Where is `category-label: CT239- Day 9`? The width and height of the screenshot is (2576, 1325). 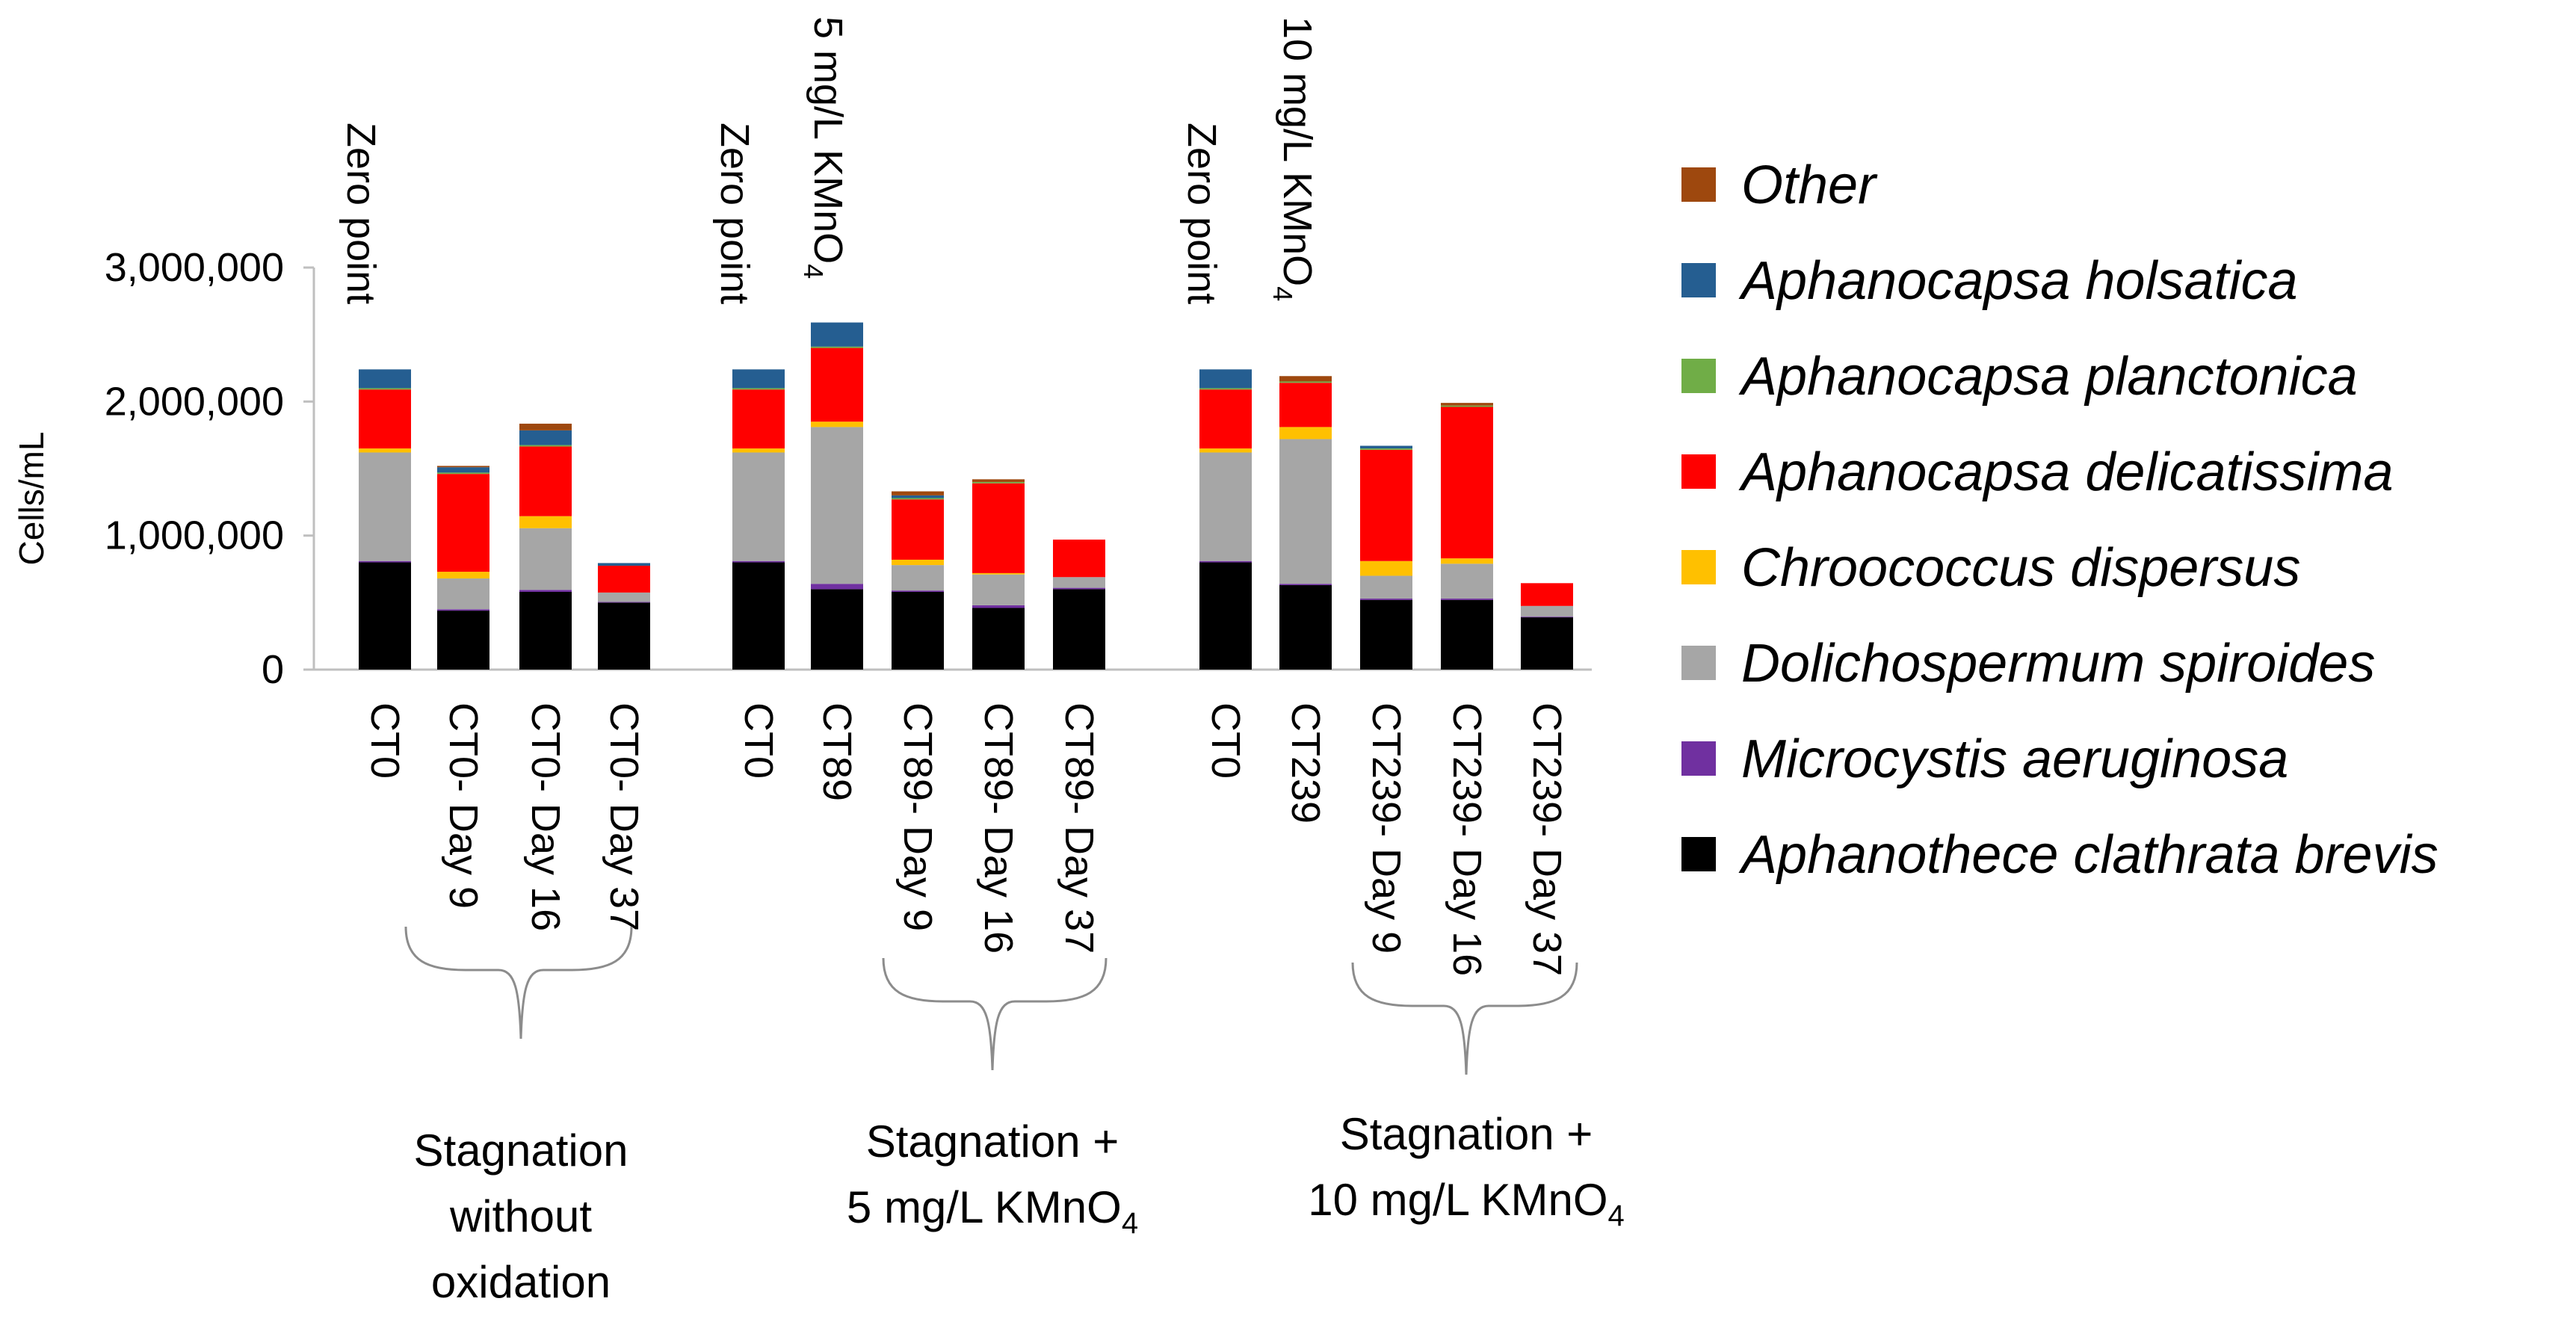 category-label: CT239- Day 9 is located at coordinates (1386, 828).